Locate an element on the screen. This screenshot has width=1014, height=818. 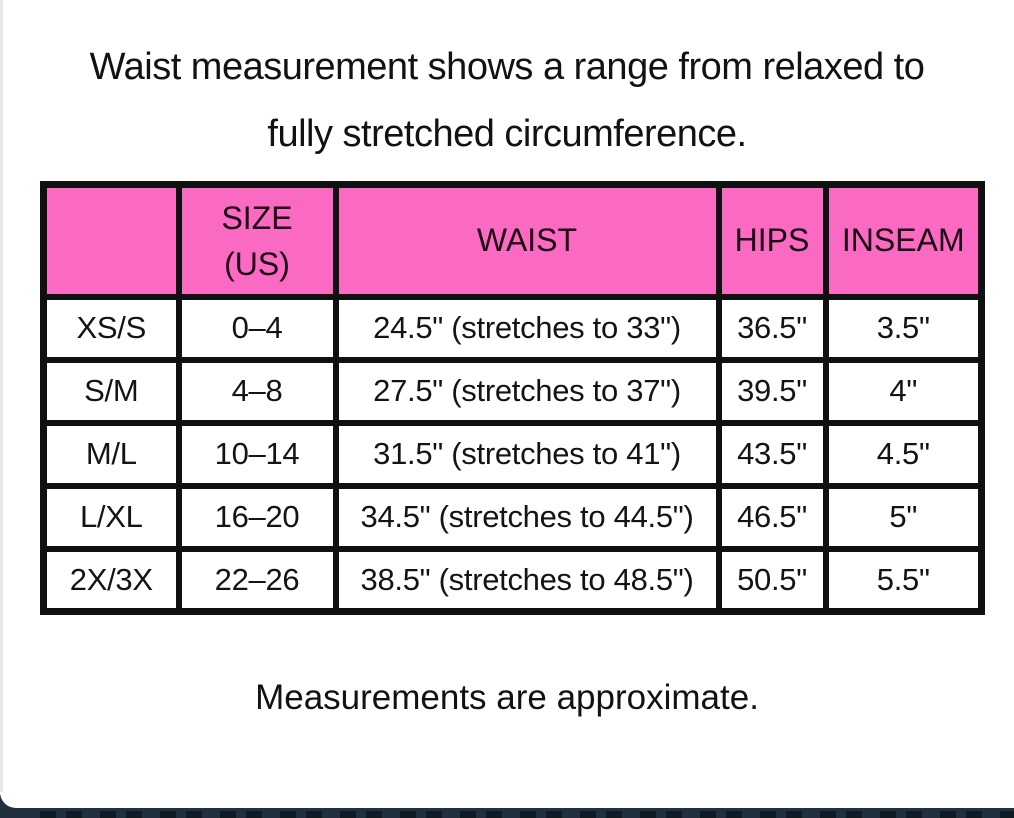
hips-cell: 43.5" is located at coordinates (772, 454).